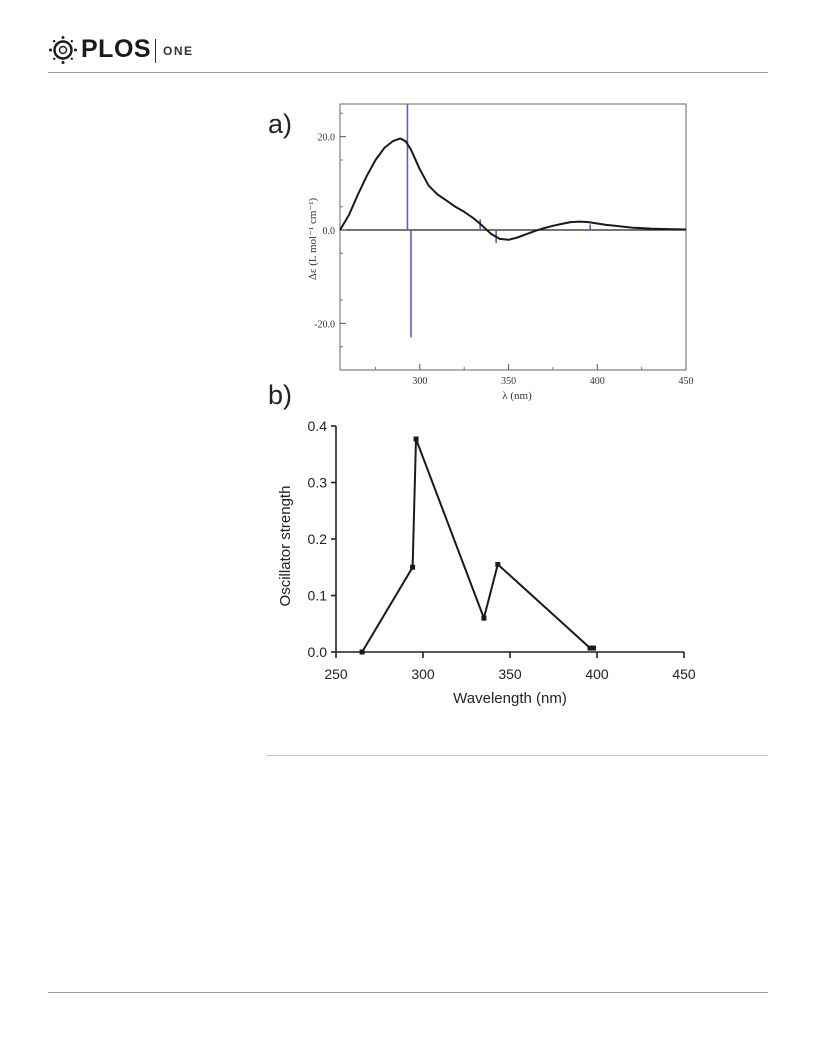  I want to click on chart-b-y-tick-label: 0.4, so click(318, 426).